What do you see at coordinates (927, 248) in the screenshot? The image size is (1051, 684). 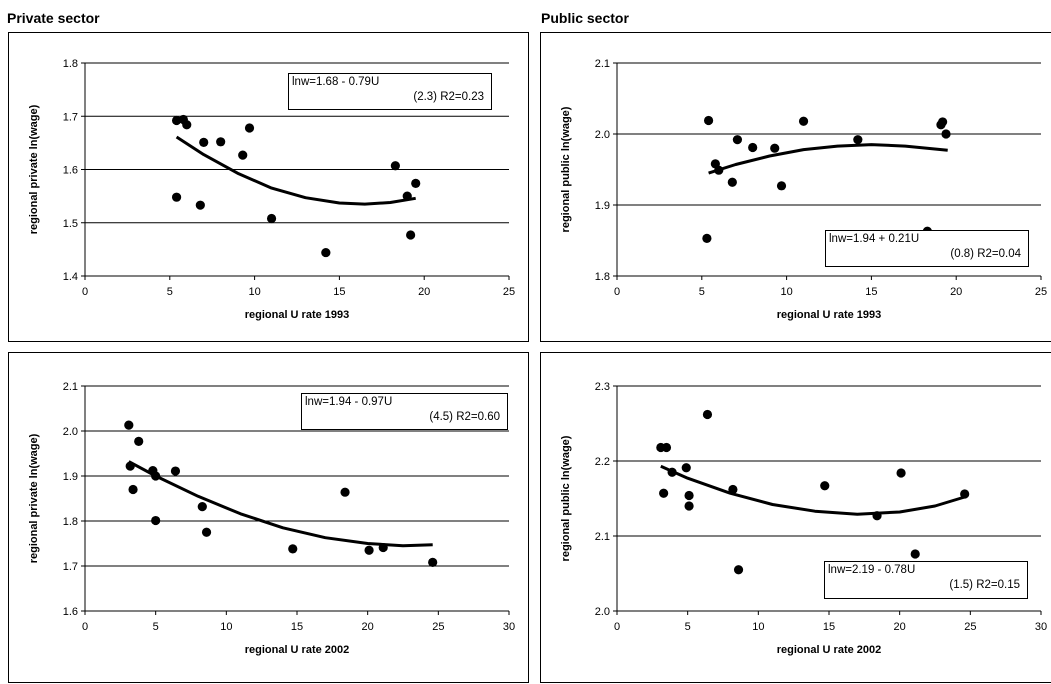 I see `equation-box: lnw=1.94 + 0.21U (0.8) R2=0.04` at bounding box center [927, 248].